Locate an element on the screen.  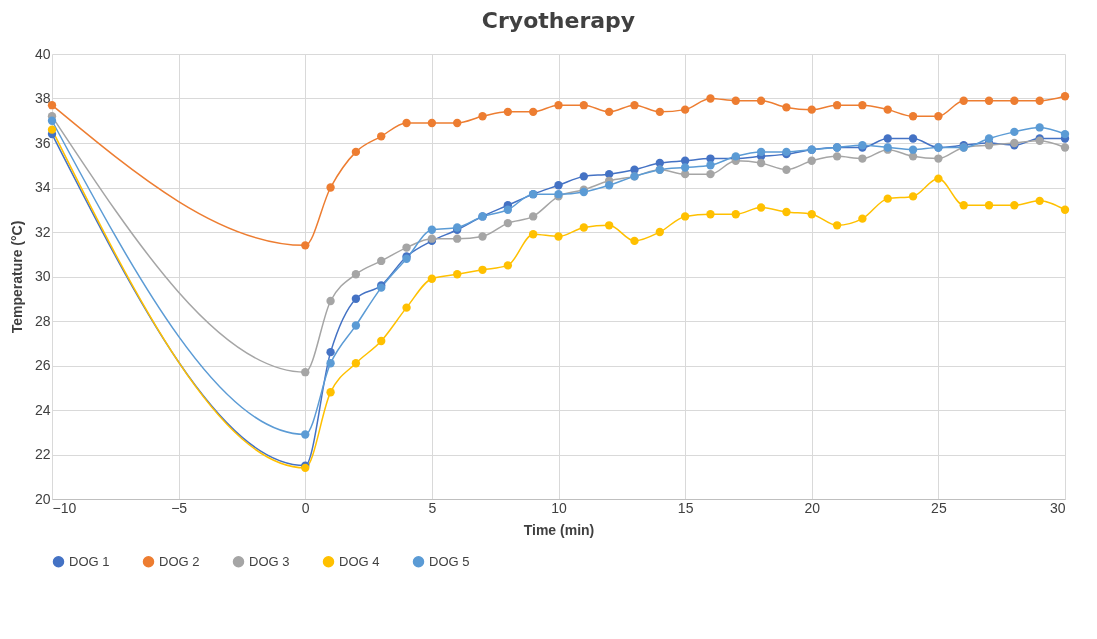
chart-title: Cryotherapy is located at coordinates (558, 20).